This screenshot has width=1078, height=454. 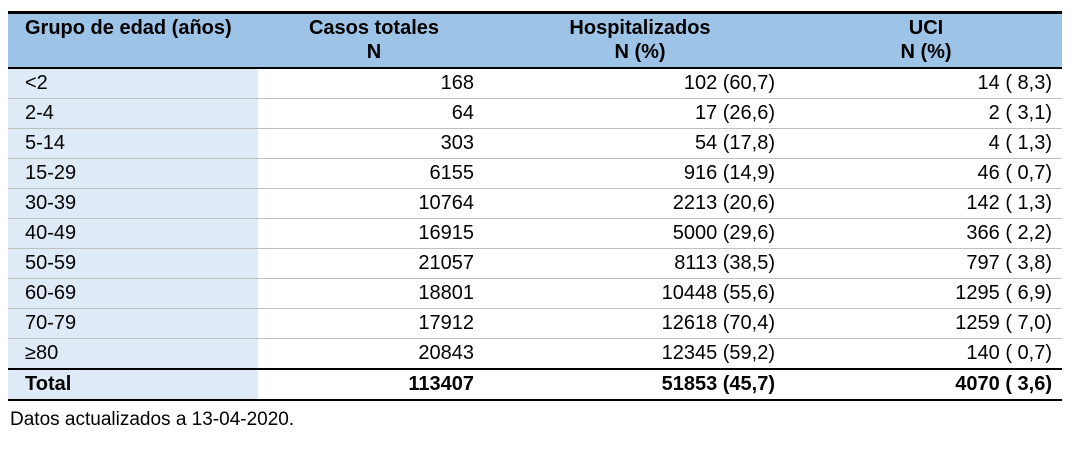 What do you see at coordinates (926, 203) in the screenshot?
I see `cell-uci: 142 ( 1,3)` at bounding box center [926, 203].